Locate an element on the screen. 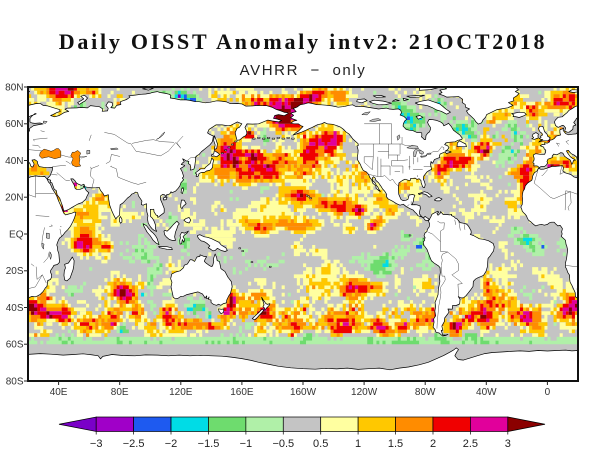 Image resolution: width=606 pixels, height=473 pixels. svg-text: 40W is located at coordinates (486, 392).